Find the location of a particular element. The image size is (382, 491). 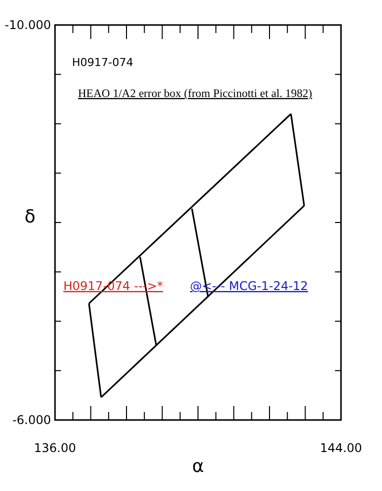

x-tick-label: 144.00 is located at coordinates (341, 448).